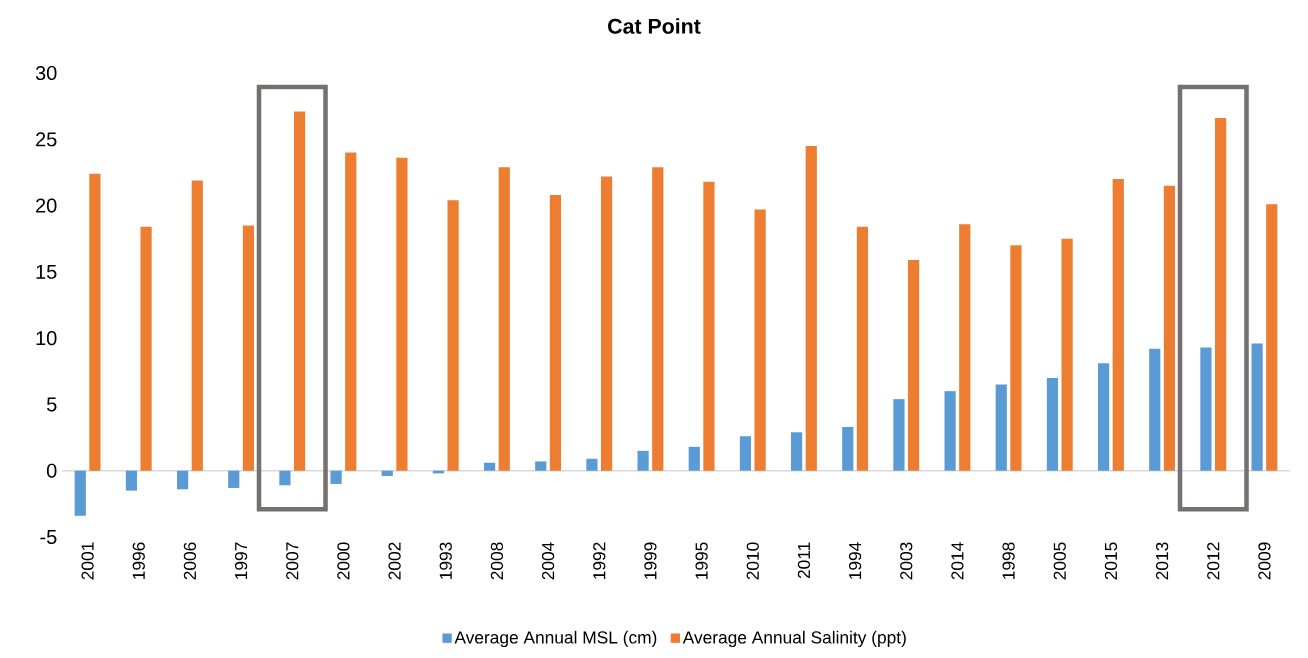  What do you see at coordinates (292, 561) in the screenshot?
I see `x-tick-label: 2007` at bounding box center [292, 561].